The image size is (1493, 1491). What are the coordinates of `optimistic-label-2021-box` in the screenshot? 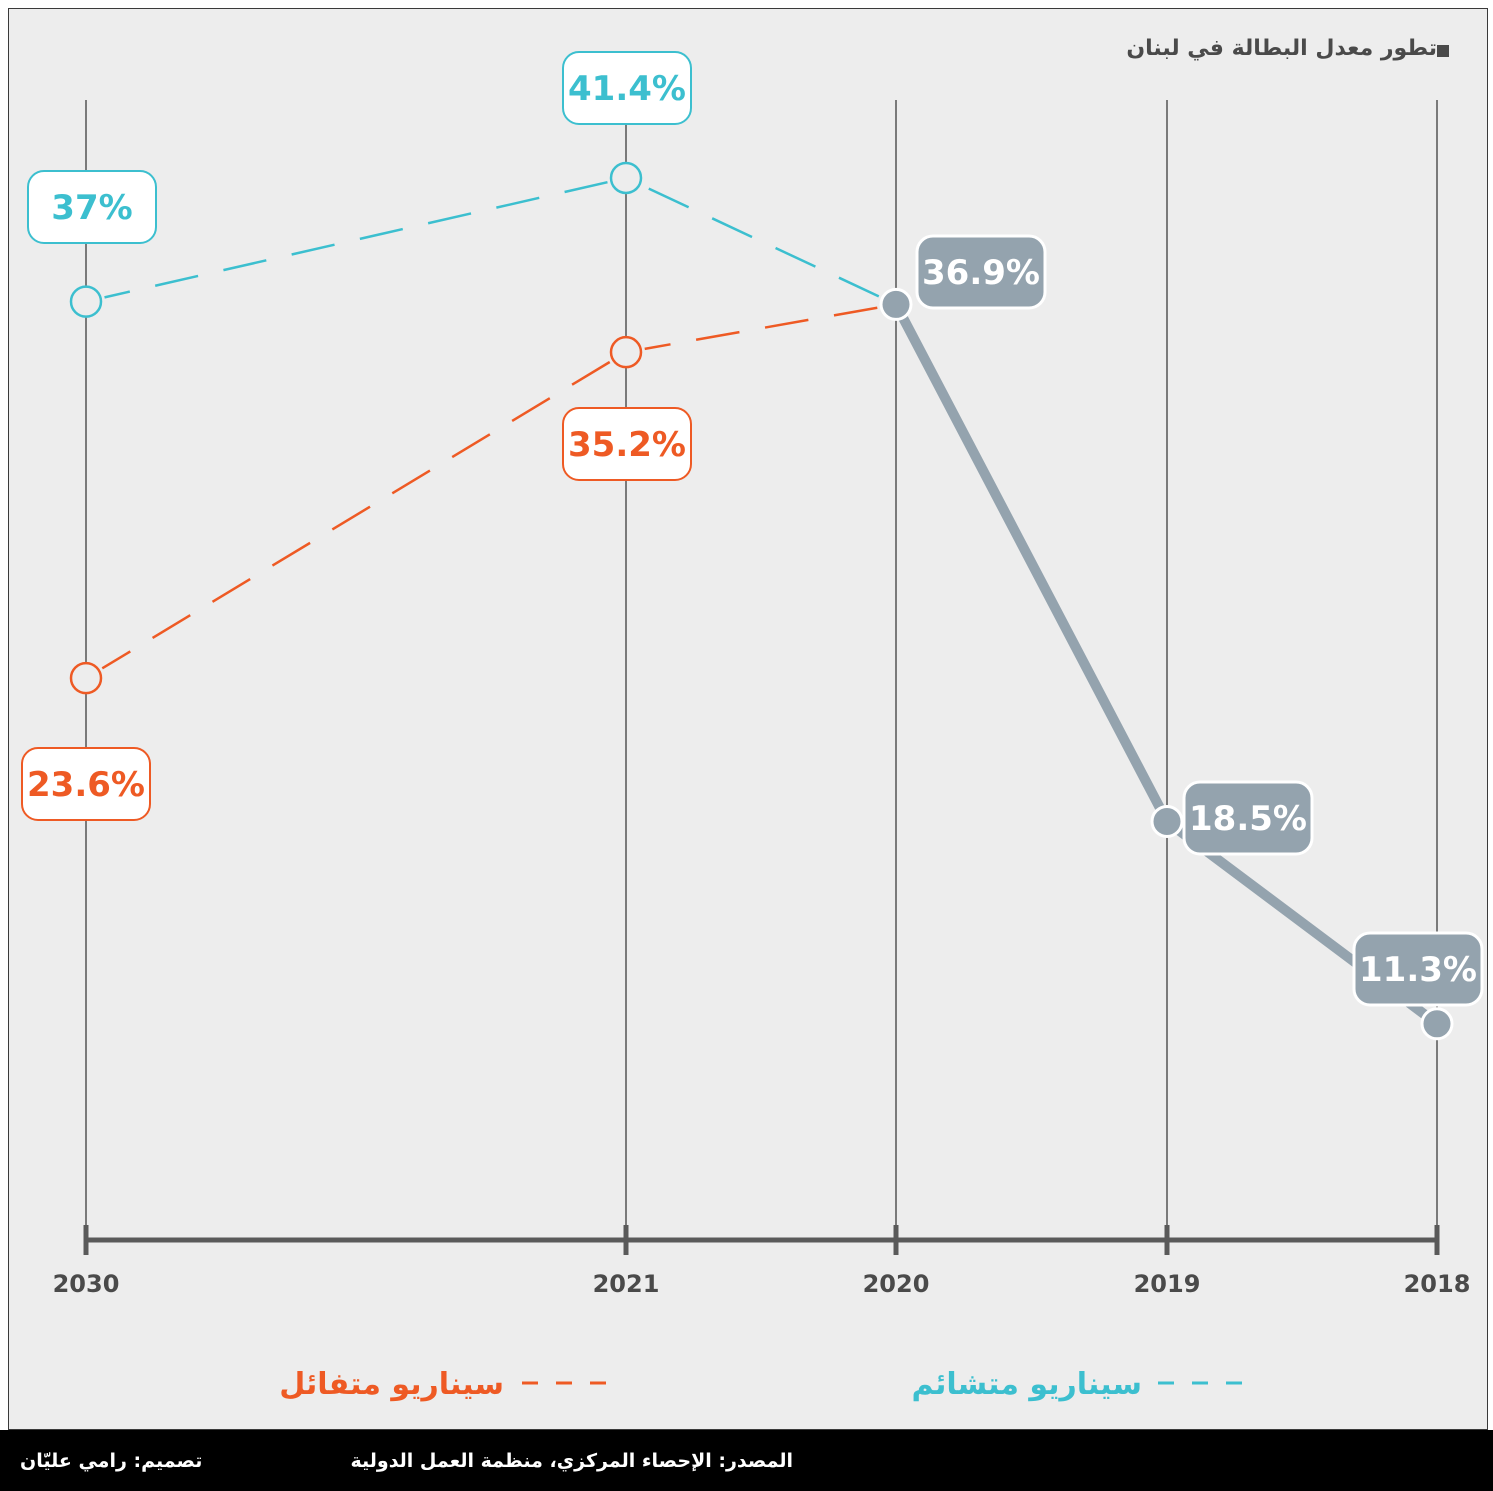 It's located at (627, 444).